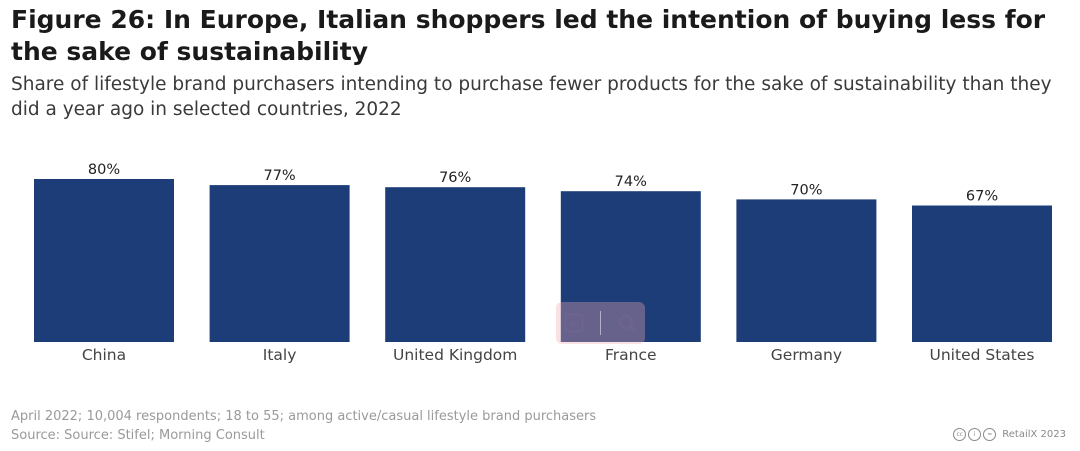 The image size is (1080, 451). I want to click on source-note: Source: Source: Stifel; Morning Consult, so click(138, 435).